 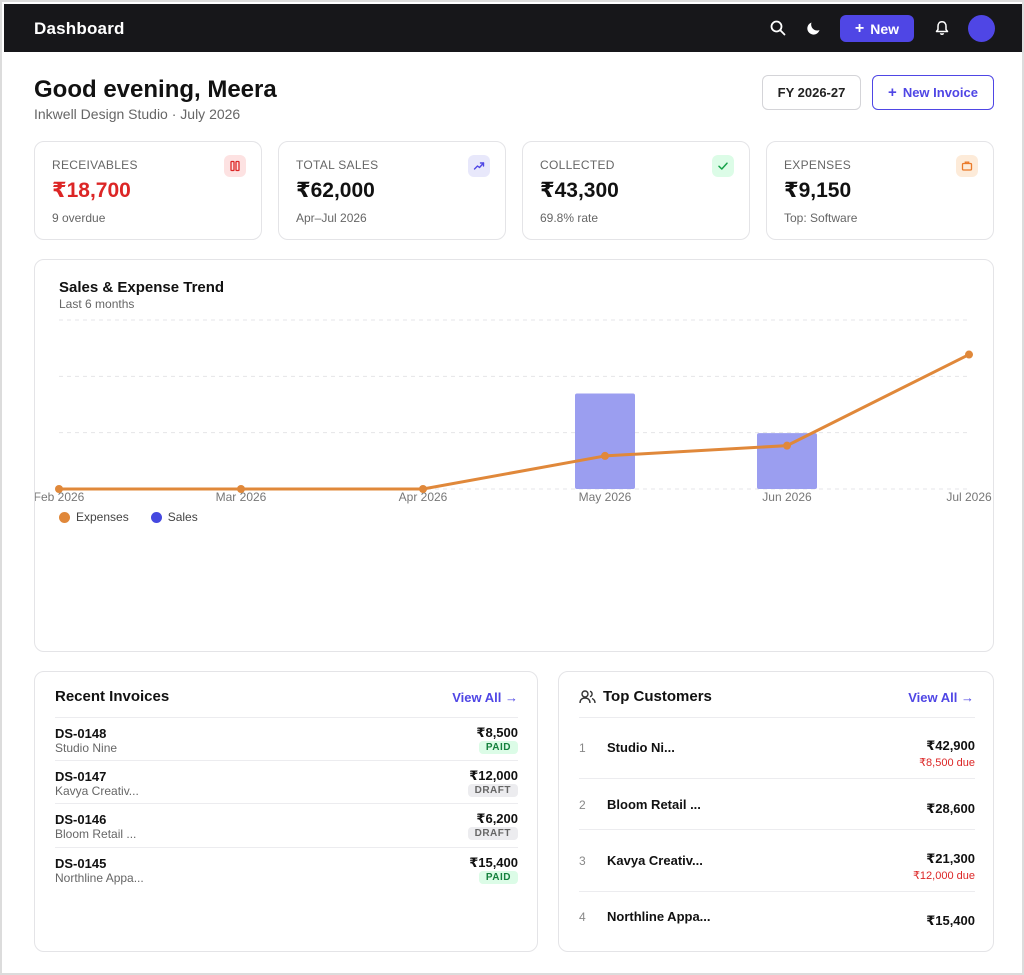 What do you see at coordinates (777, 860) in the screenshot?
I see `customer-row: 3 Kavya Creativ... ₹21,300 ₹12,000 due` at bounding box center [777, 860].